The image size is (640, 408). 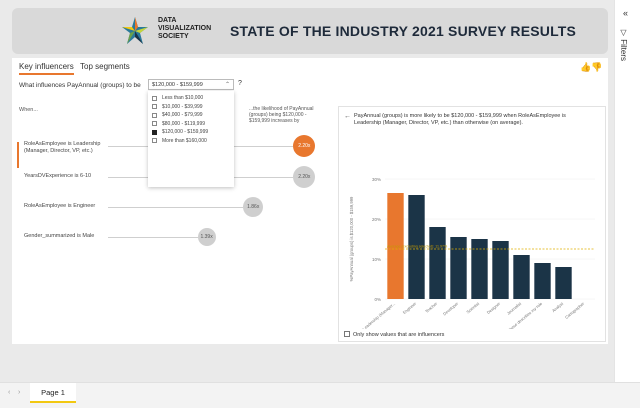 What do you see at coordinates (240, 83) in the screenshot?
I see `question-suffix: ?` at bounding box center [240, 83].